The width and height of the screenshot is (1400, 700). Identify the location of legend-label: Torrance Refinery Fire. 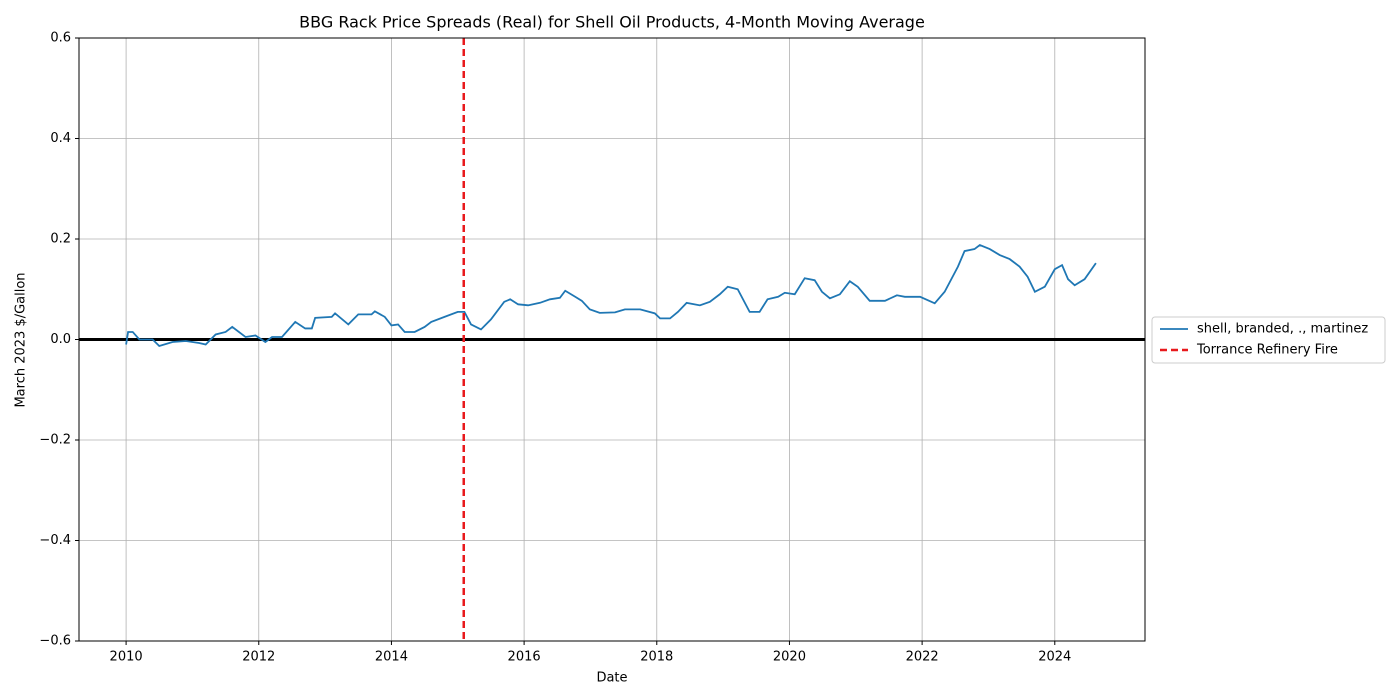
(1267, 350).